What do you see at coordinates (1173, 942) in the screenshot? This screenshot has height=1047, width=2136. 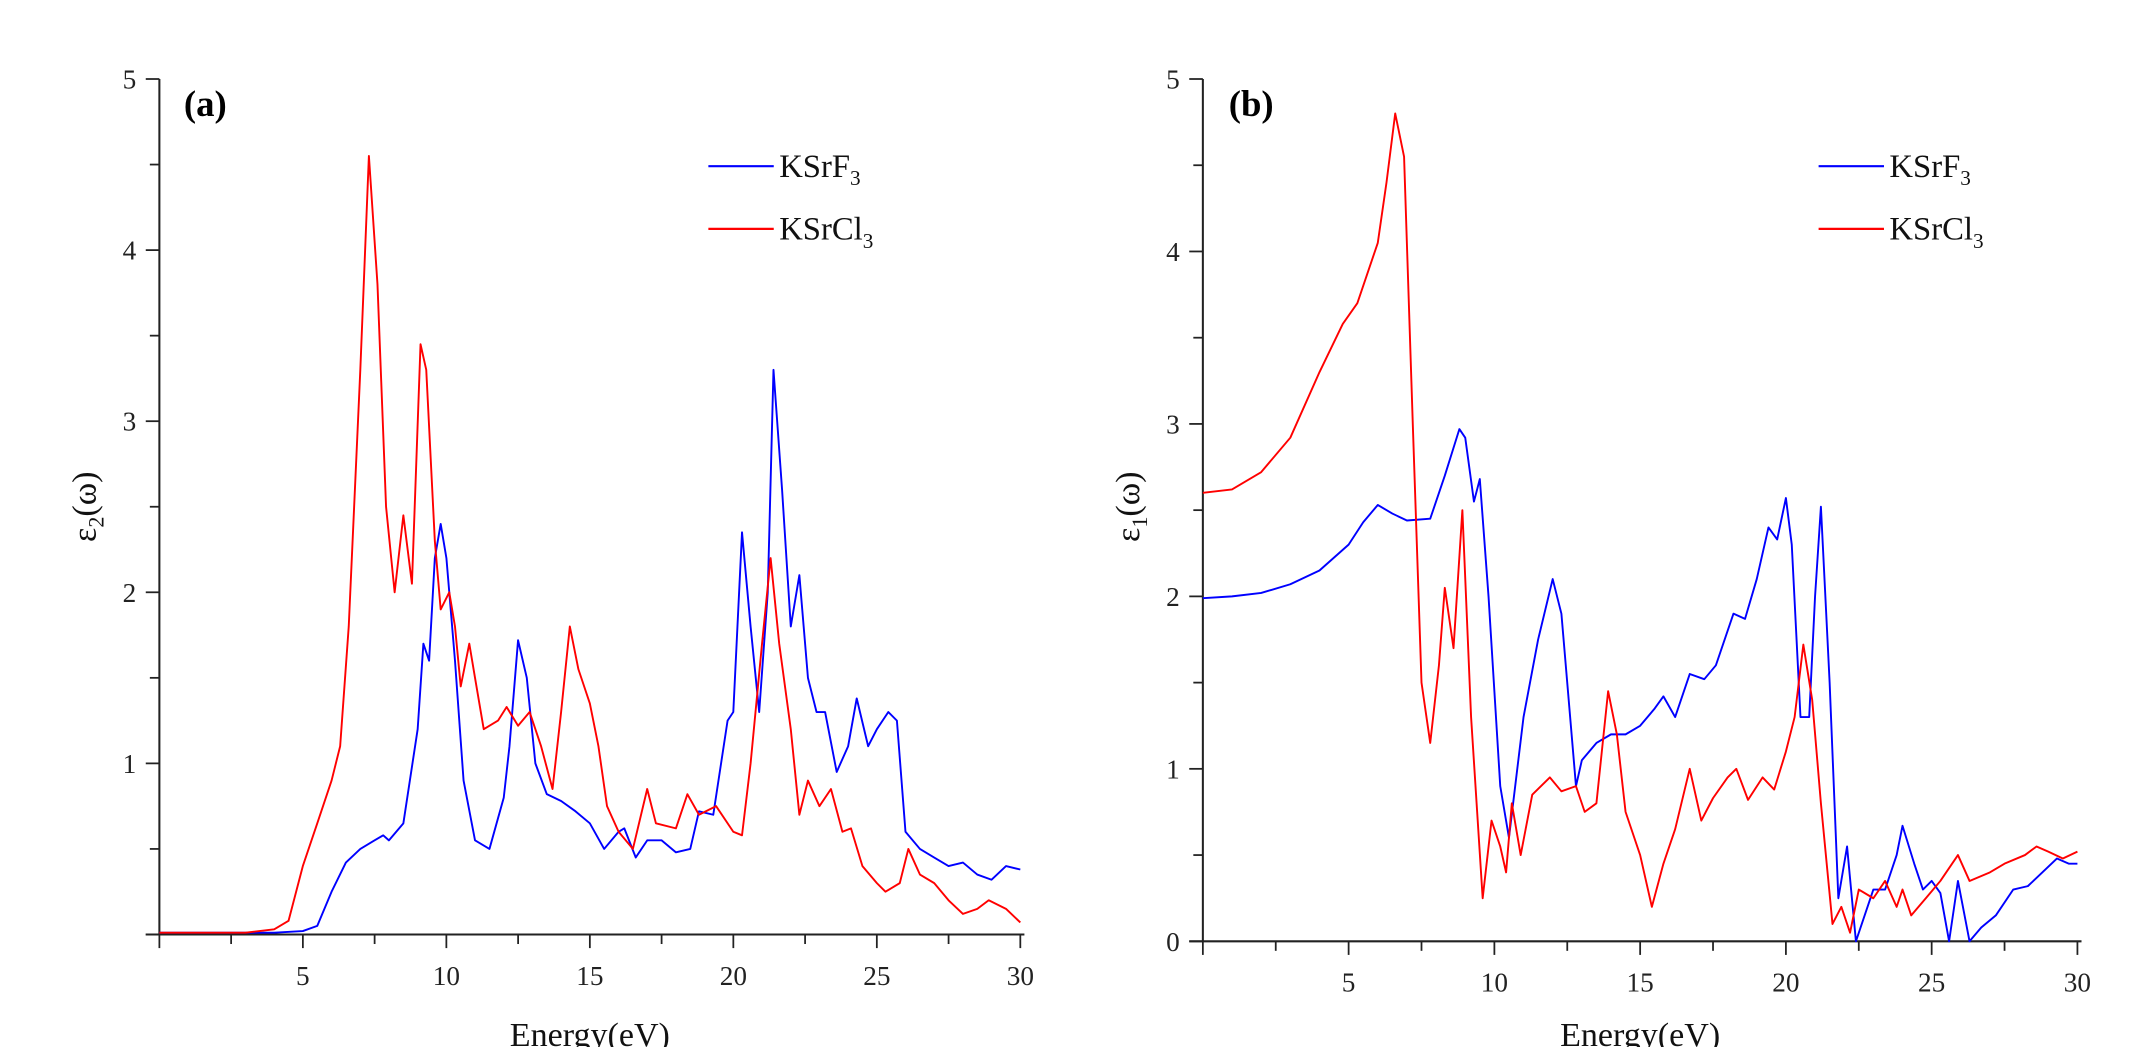 I see `y-tick-label: 0` at bounding box center [1173, 942].